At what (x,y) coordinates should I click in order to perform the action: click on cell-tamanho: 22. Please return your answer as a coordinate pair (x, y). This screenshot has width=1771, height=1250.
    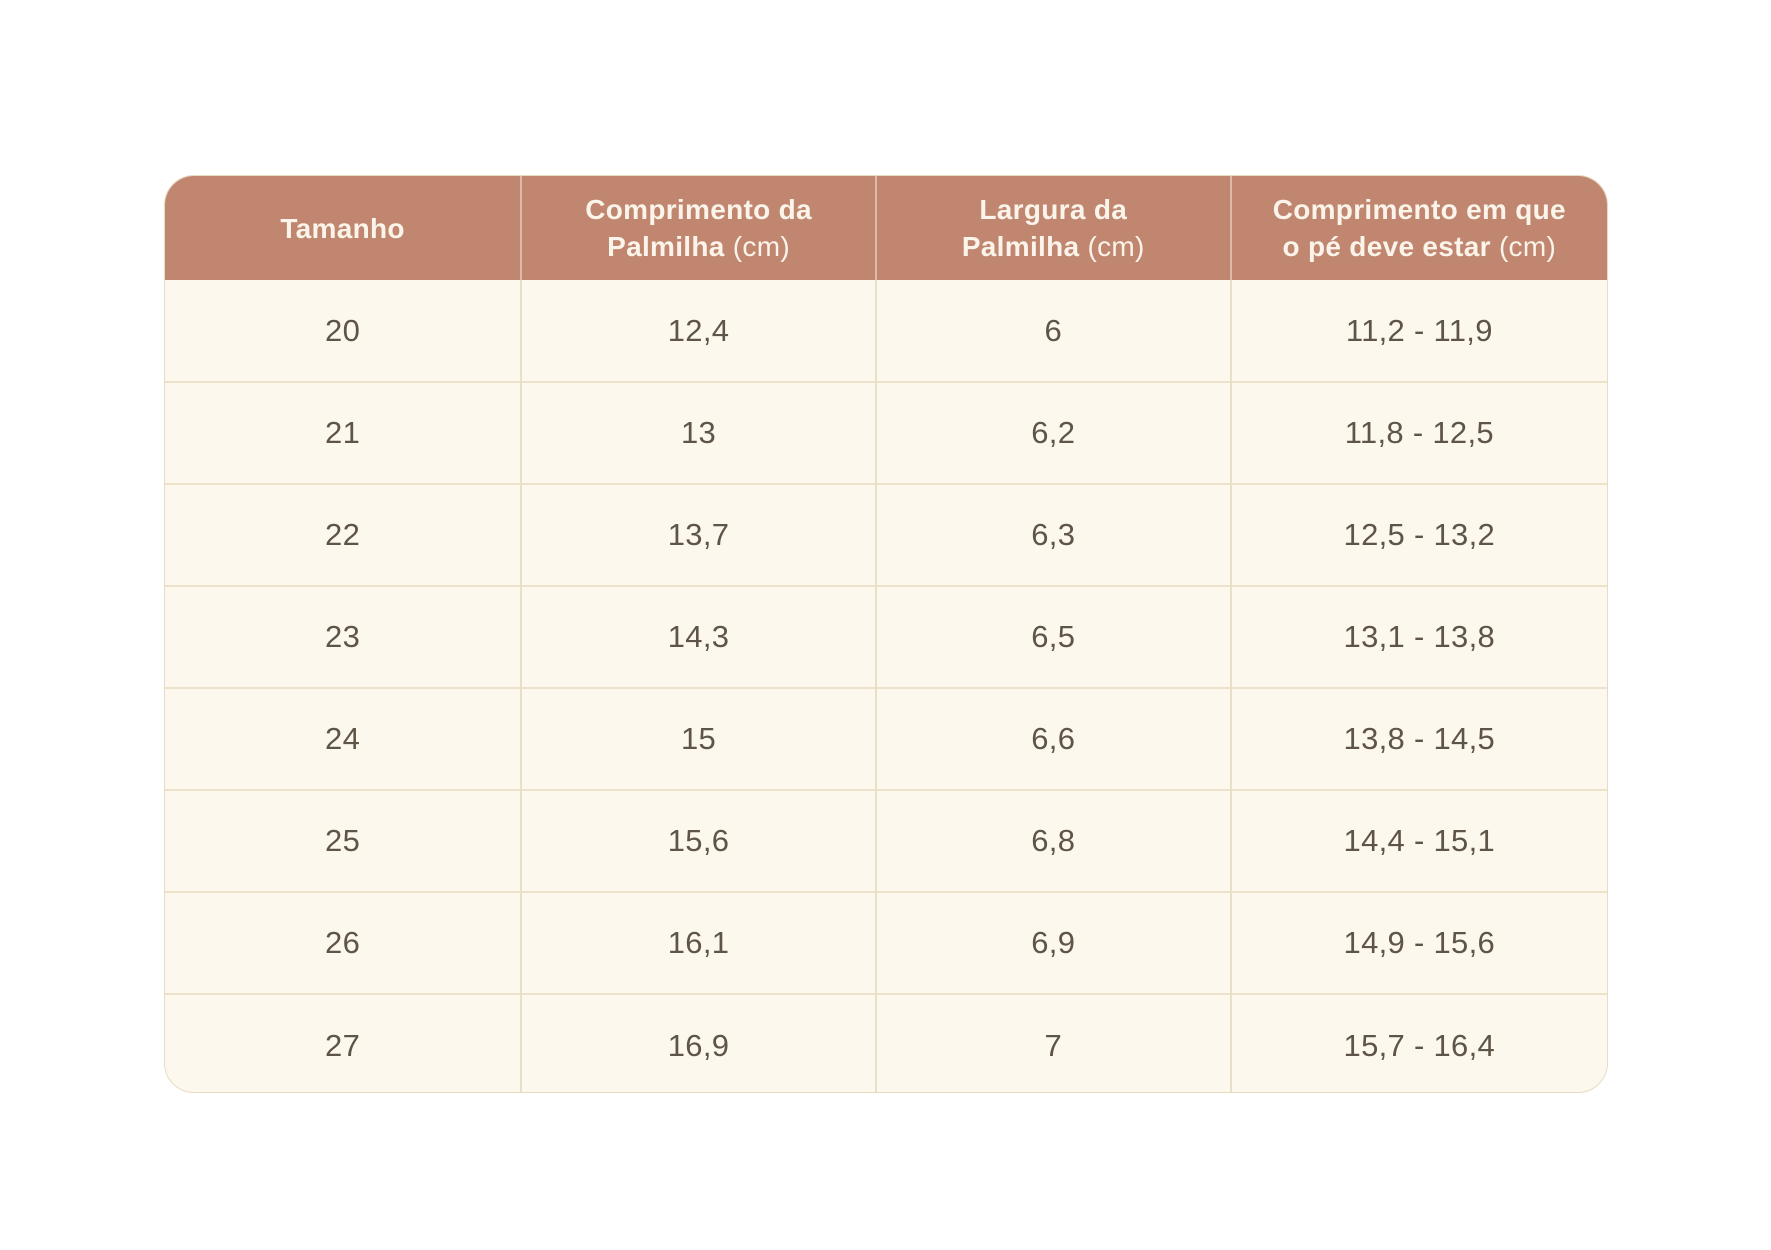
    Looking at the image, I should click on (343, 534).